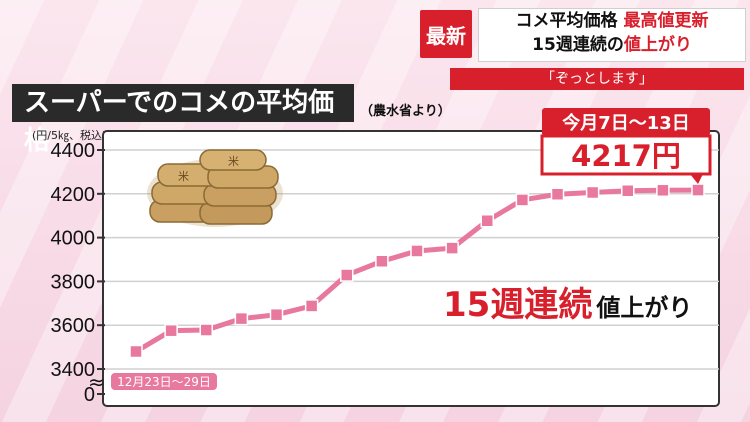 The width and height of the screenshot is (750, 422). What do you see at coordinates (215, 188) in the screenshot?
I see `rice-bags-icon: 米 米` at bounding box center [215, 188].